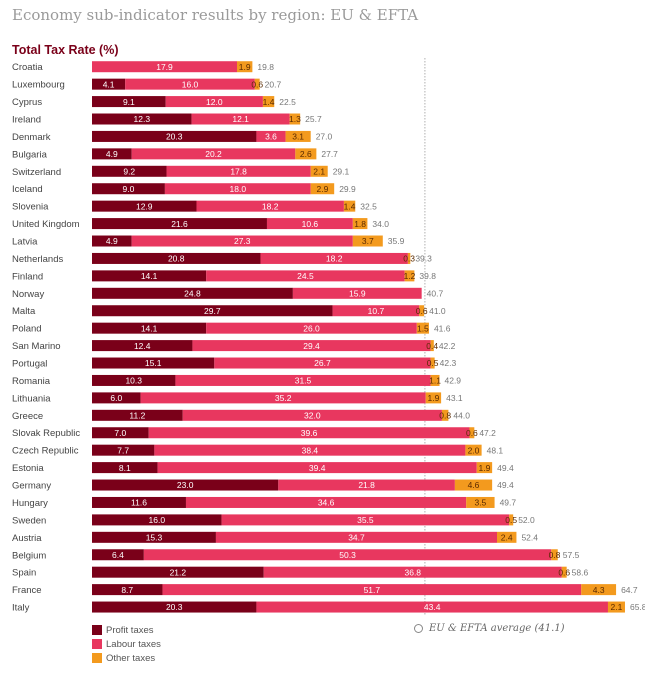 This screenshot has height=677, width=645. What do you see at coordinates (27, 276) in the screenshot?
I see `category-label: Finland` at bounding box center [27, 276].